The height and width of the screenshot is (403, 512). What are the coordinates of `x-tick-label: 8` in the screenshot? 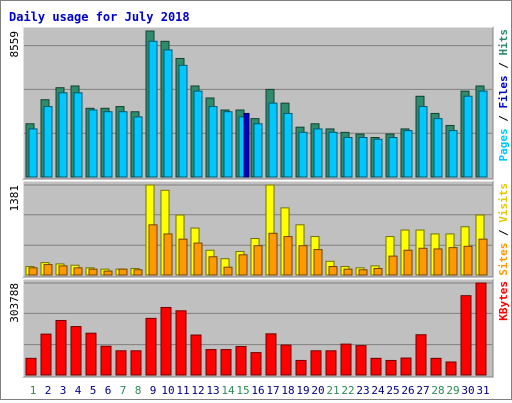 It's located at (138, 390).